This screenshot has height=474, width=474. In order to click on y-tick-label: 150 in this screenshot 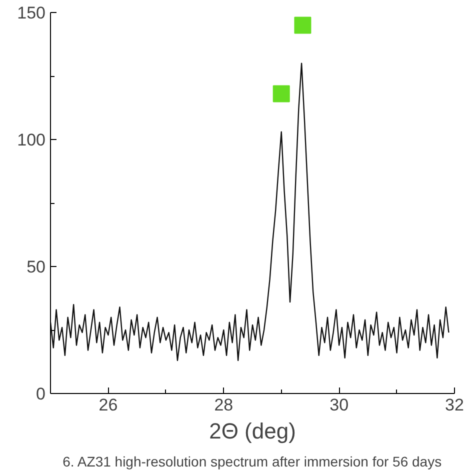, I will do `click(31, 13)`.